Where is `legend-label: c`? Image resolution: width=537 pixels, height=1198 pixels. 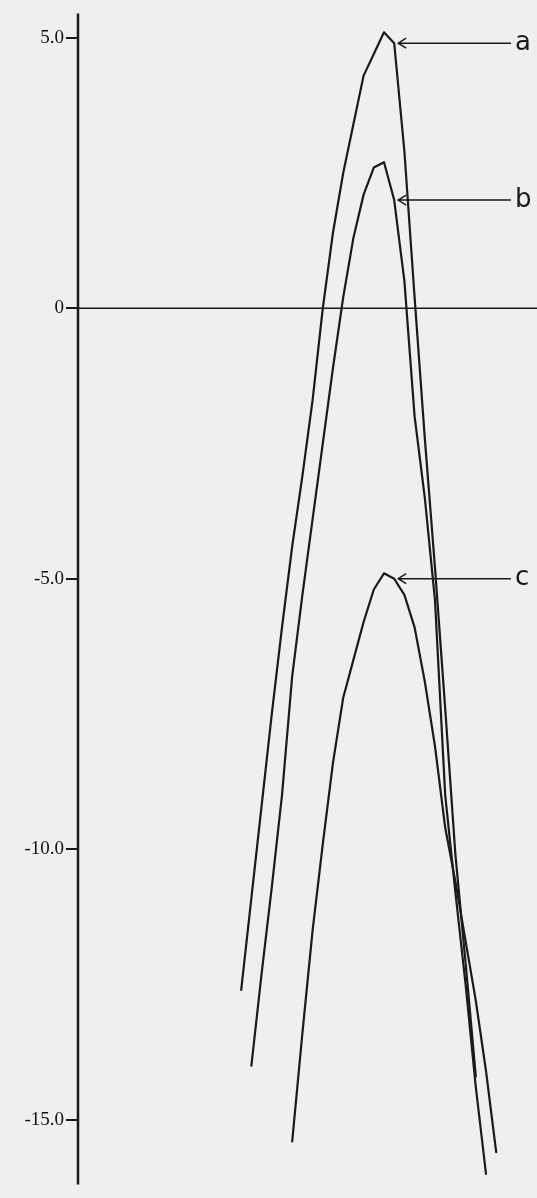
legend-label: c is located at coordinates (522, 576).